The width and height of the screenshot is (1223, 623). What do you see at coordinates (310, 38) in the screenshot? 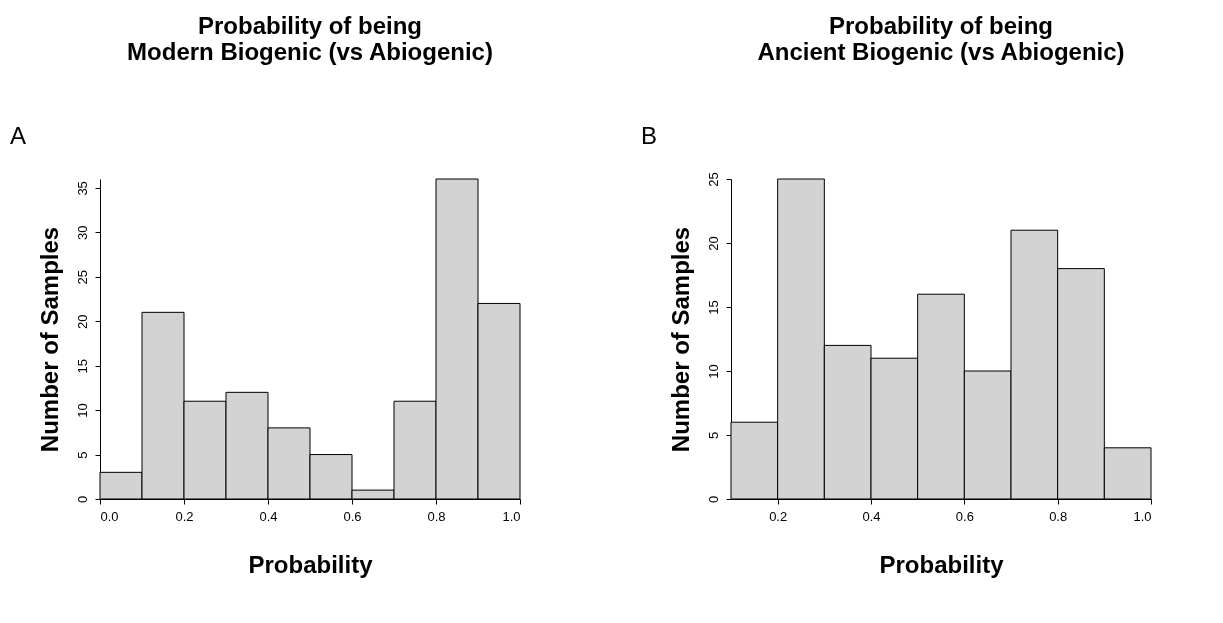
I see `chart-title: Probability of being Modern Biogenic (vs Abiogenic)` at bounding box center [310, 38].